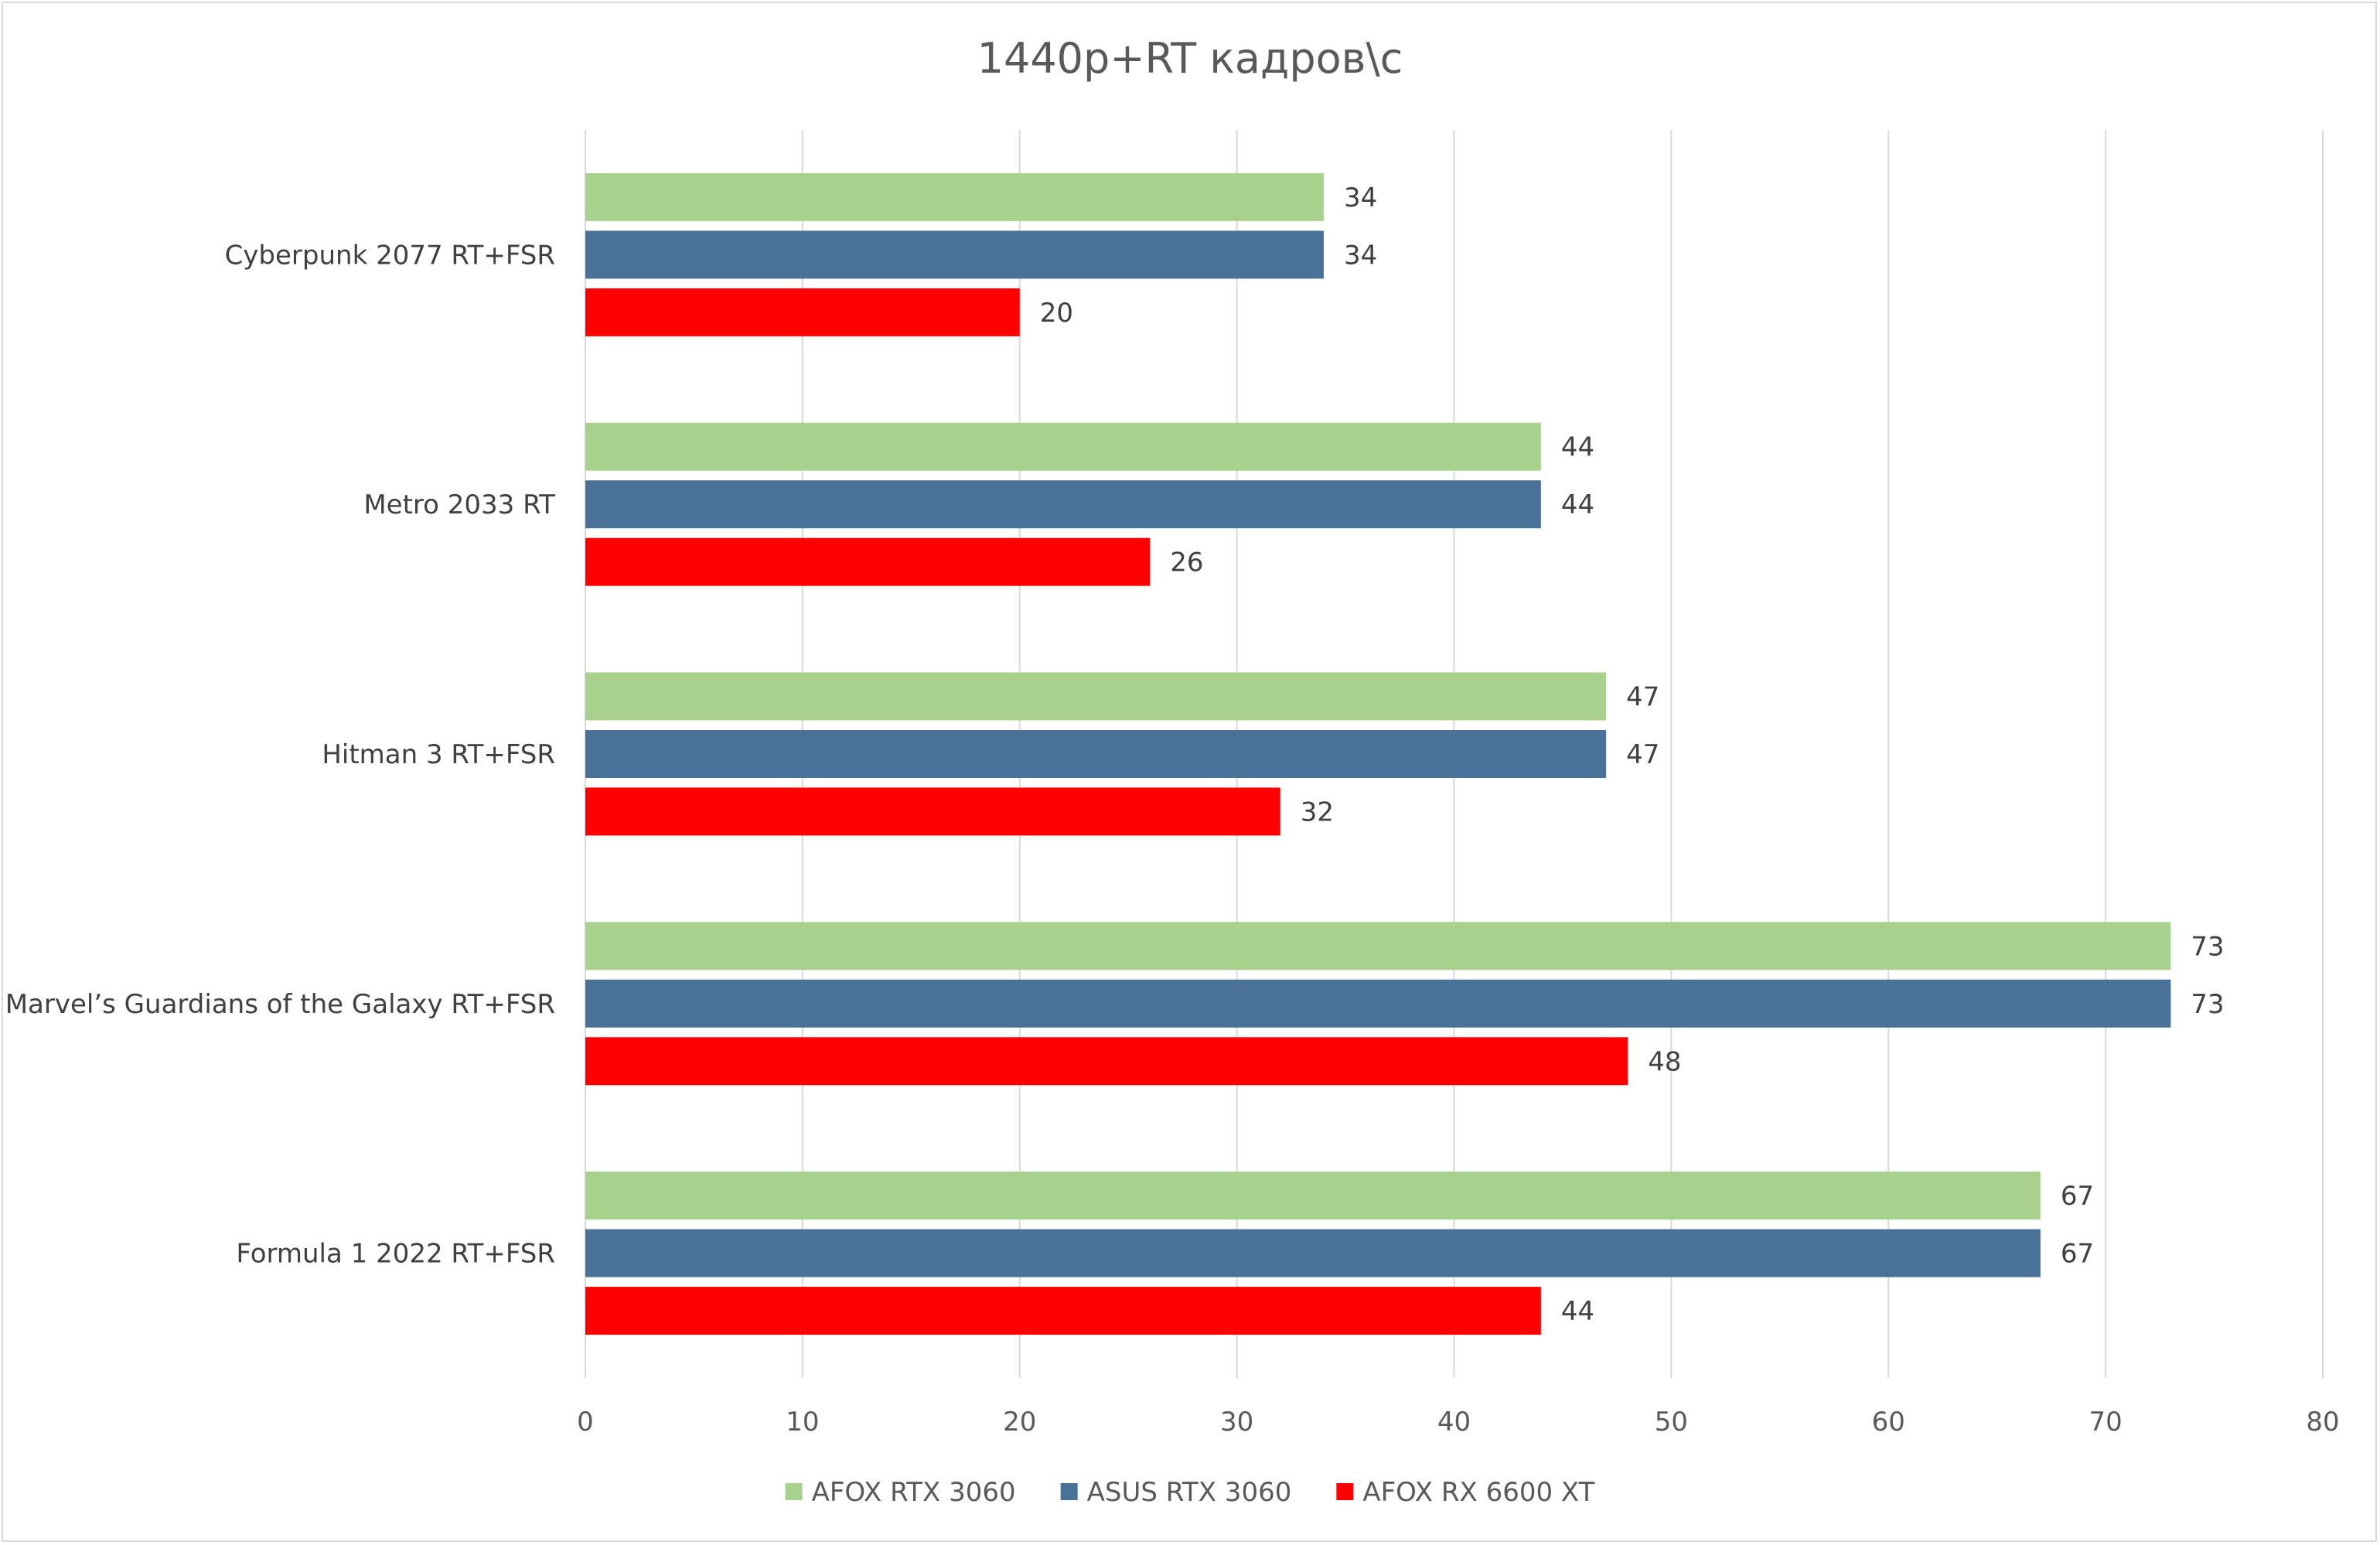 This screenshot has height=1545, width=2380. Describe the element at coordinates (1664, 1061) in the screenshot. I see `data-label: 48` at that location.